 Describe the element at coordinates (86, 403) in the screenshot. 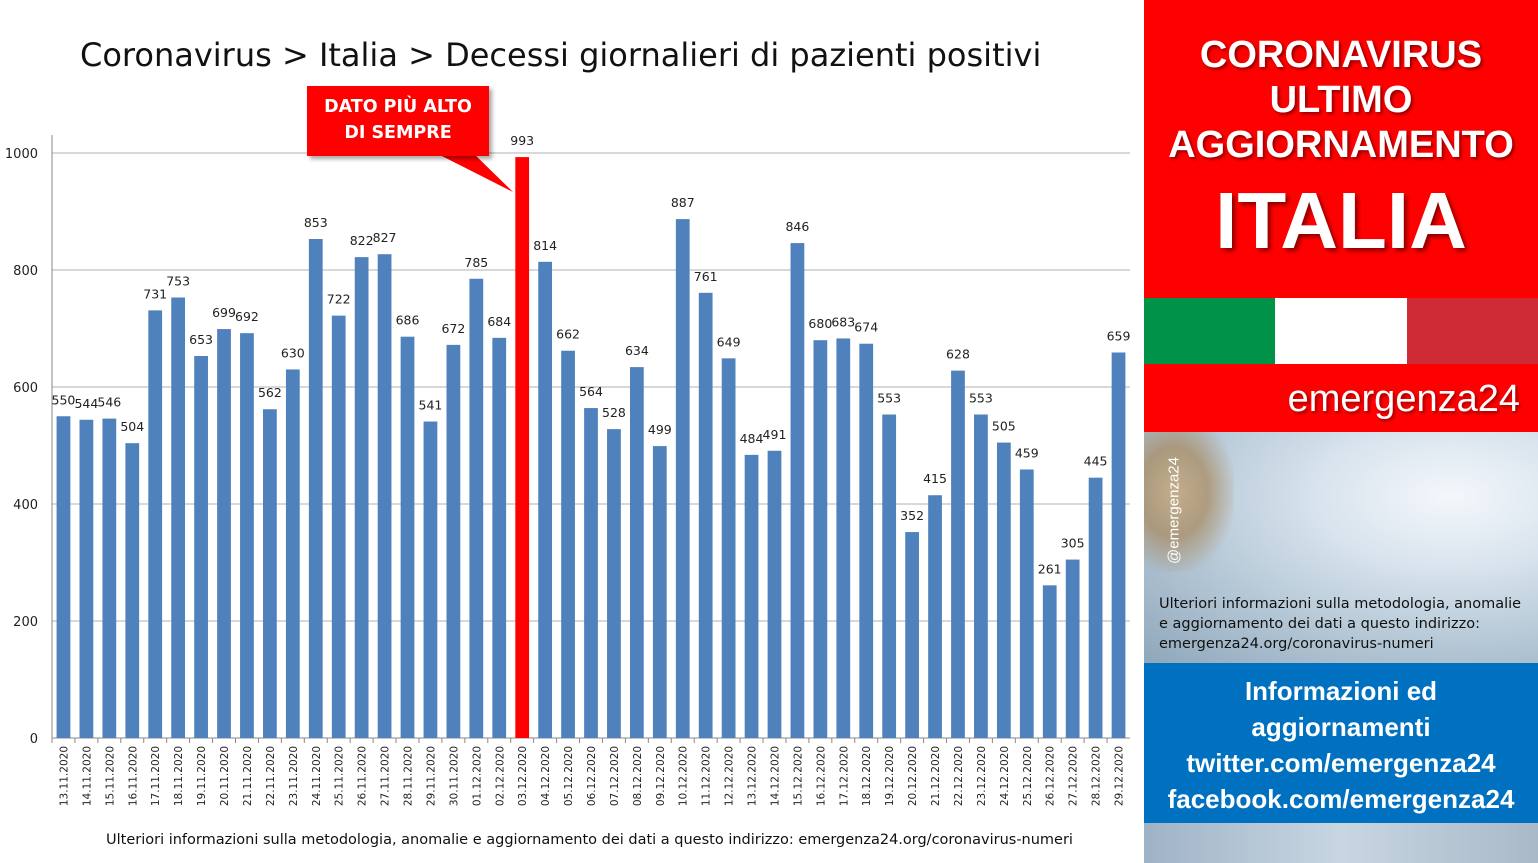

I see `data-label: 544` at that location.